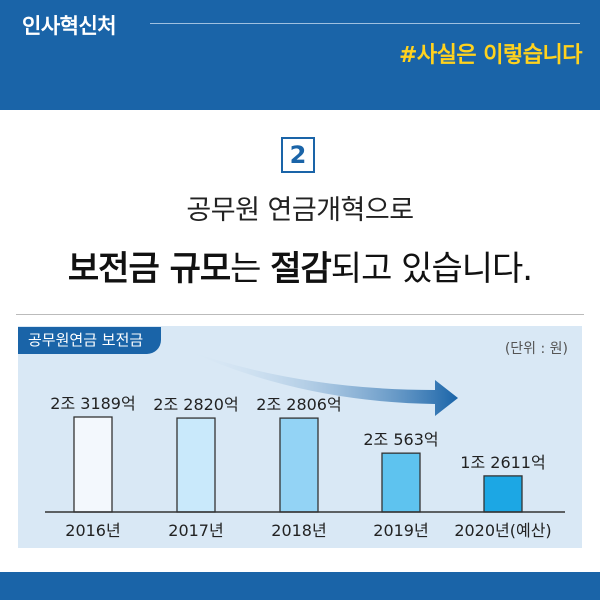  I want to click on headline-line-2: 보전금 규모는 절감되고 있습니다., so click(300, 265).